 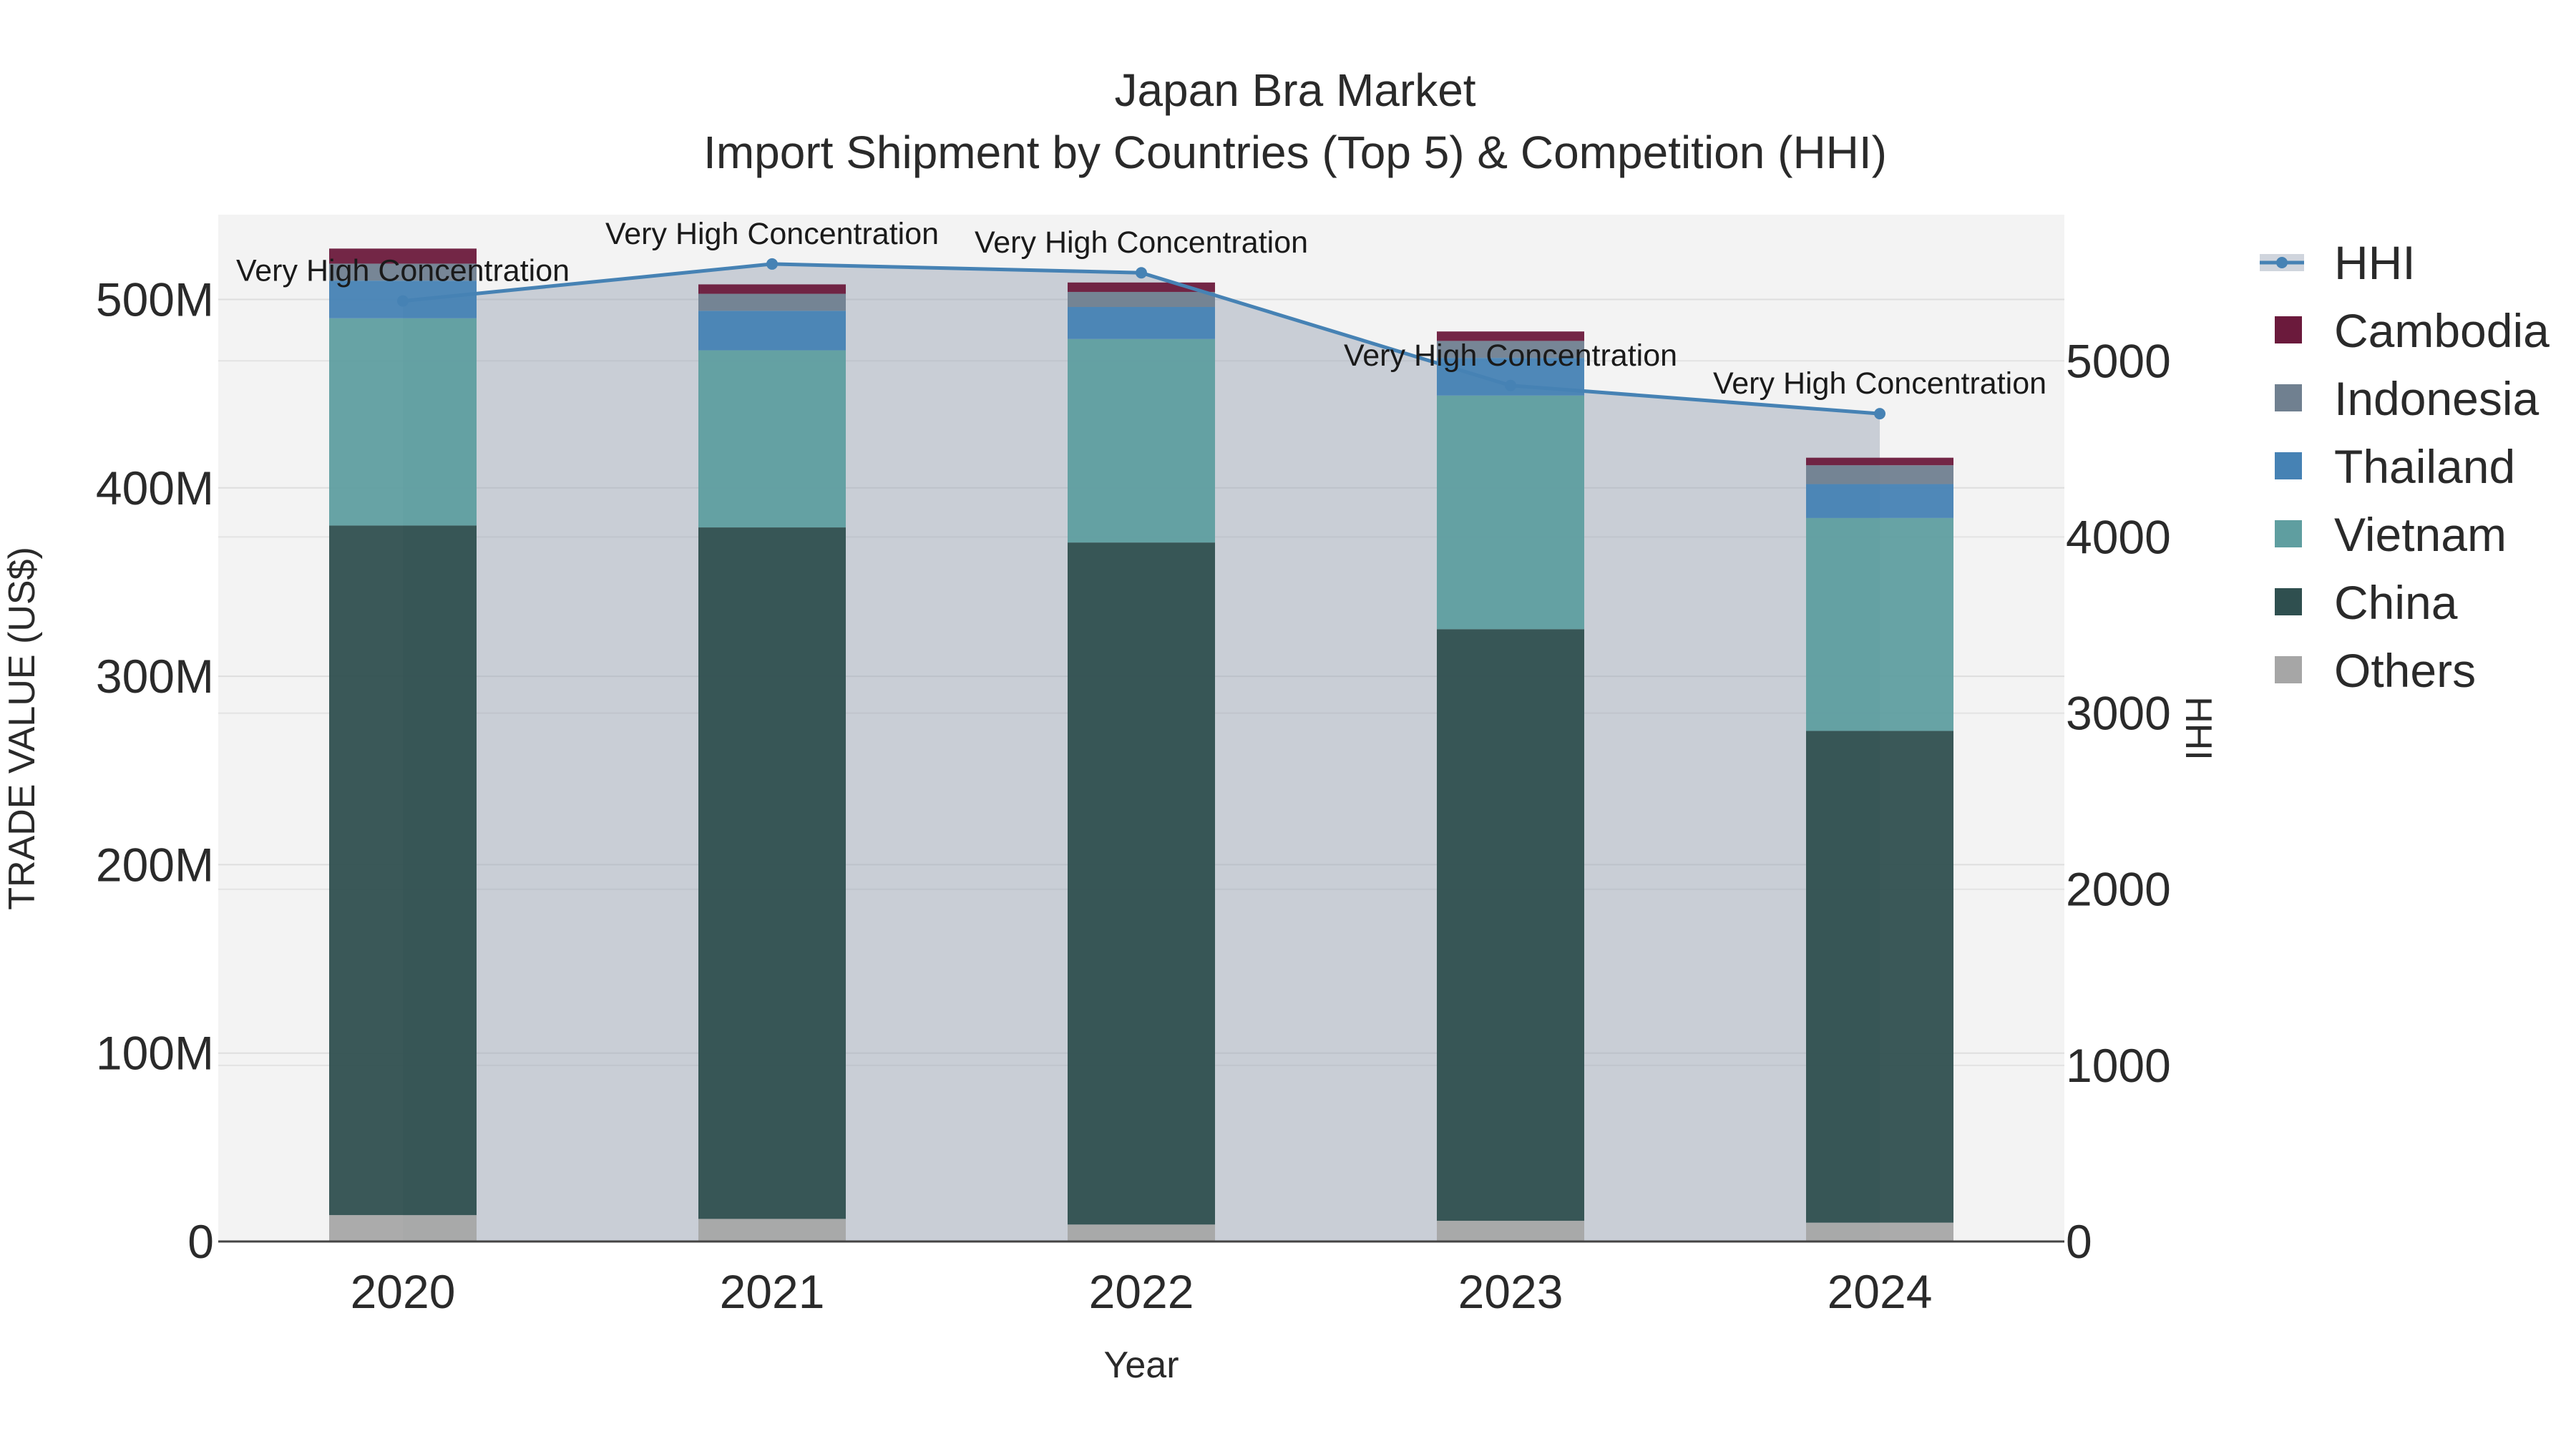 I want to click on bar-china-2021, so click(x=772, y=873).